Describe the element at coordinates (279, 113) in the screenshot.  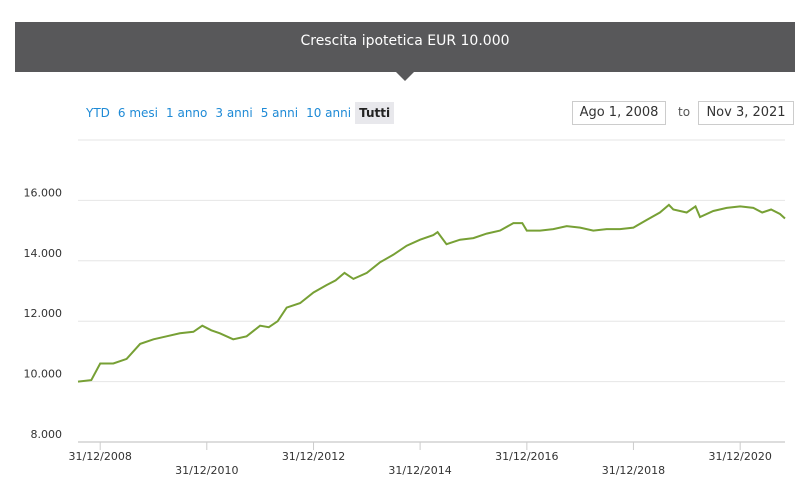
I see `range-button: 5 anni` at that location.